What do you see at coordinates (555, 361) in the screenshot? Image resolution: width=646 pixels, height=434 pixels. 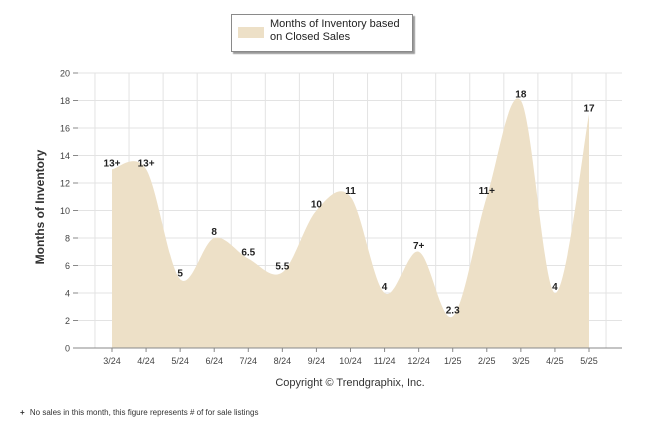 I see `x-tick-label: 4/25` at bounding box center [555, 361].